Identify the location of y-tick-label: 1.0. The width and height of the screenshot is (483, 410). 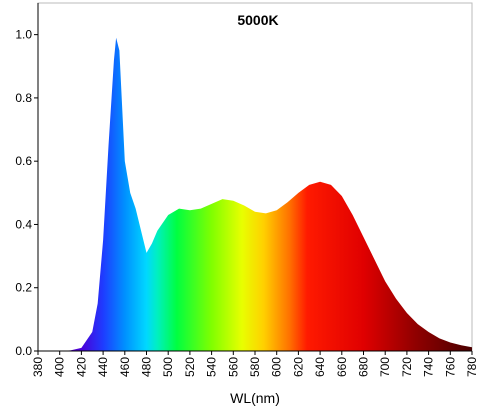
(23, 35).